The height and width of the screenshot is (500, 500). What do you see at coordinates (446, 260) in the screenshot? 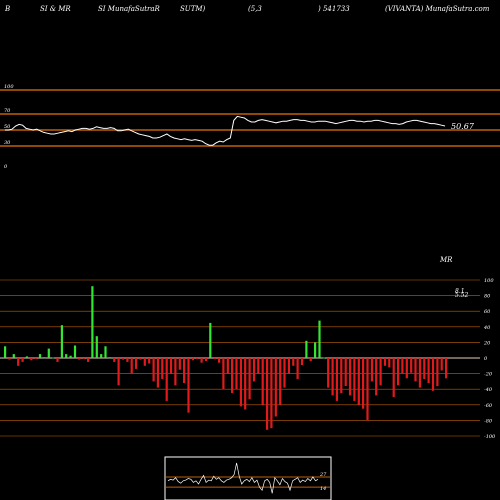
I see `mrsi-title: MR` at bounding box center [446, 260].